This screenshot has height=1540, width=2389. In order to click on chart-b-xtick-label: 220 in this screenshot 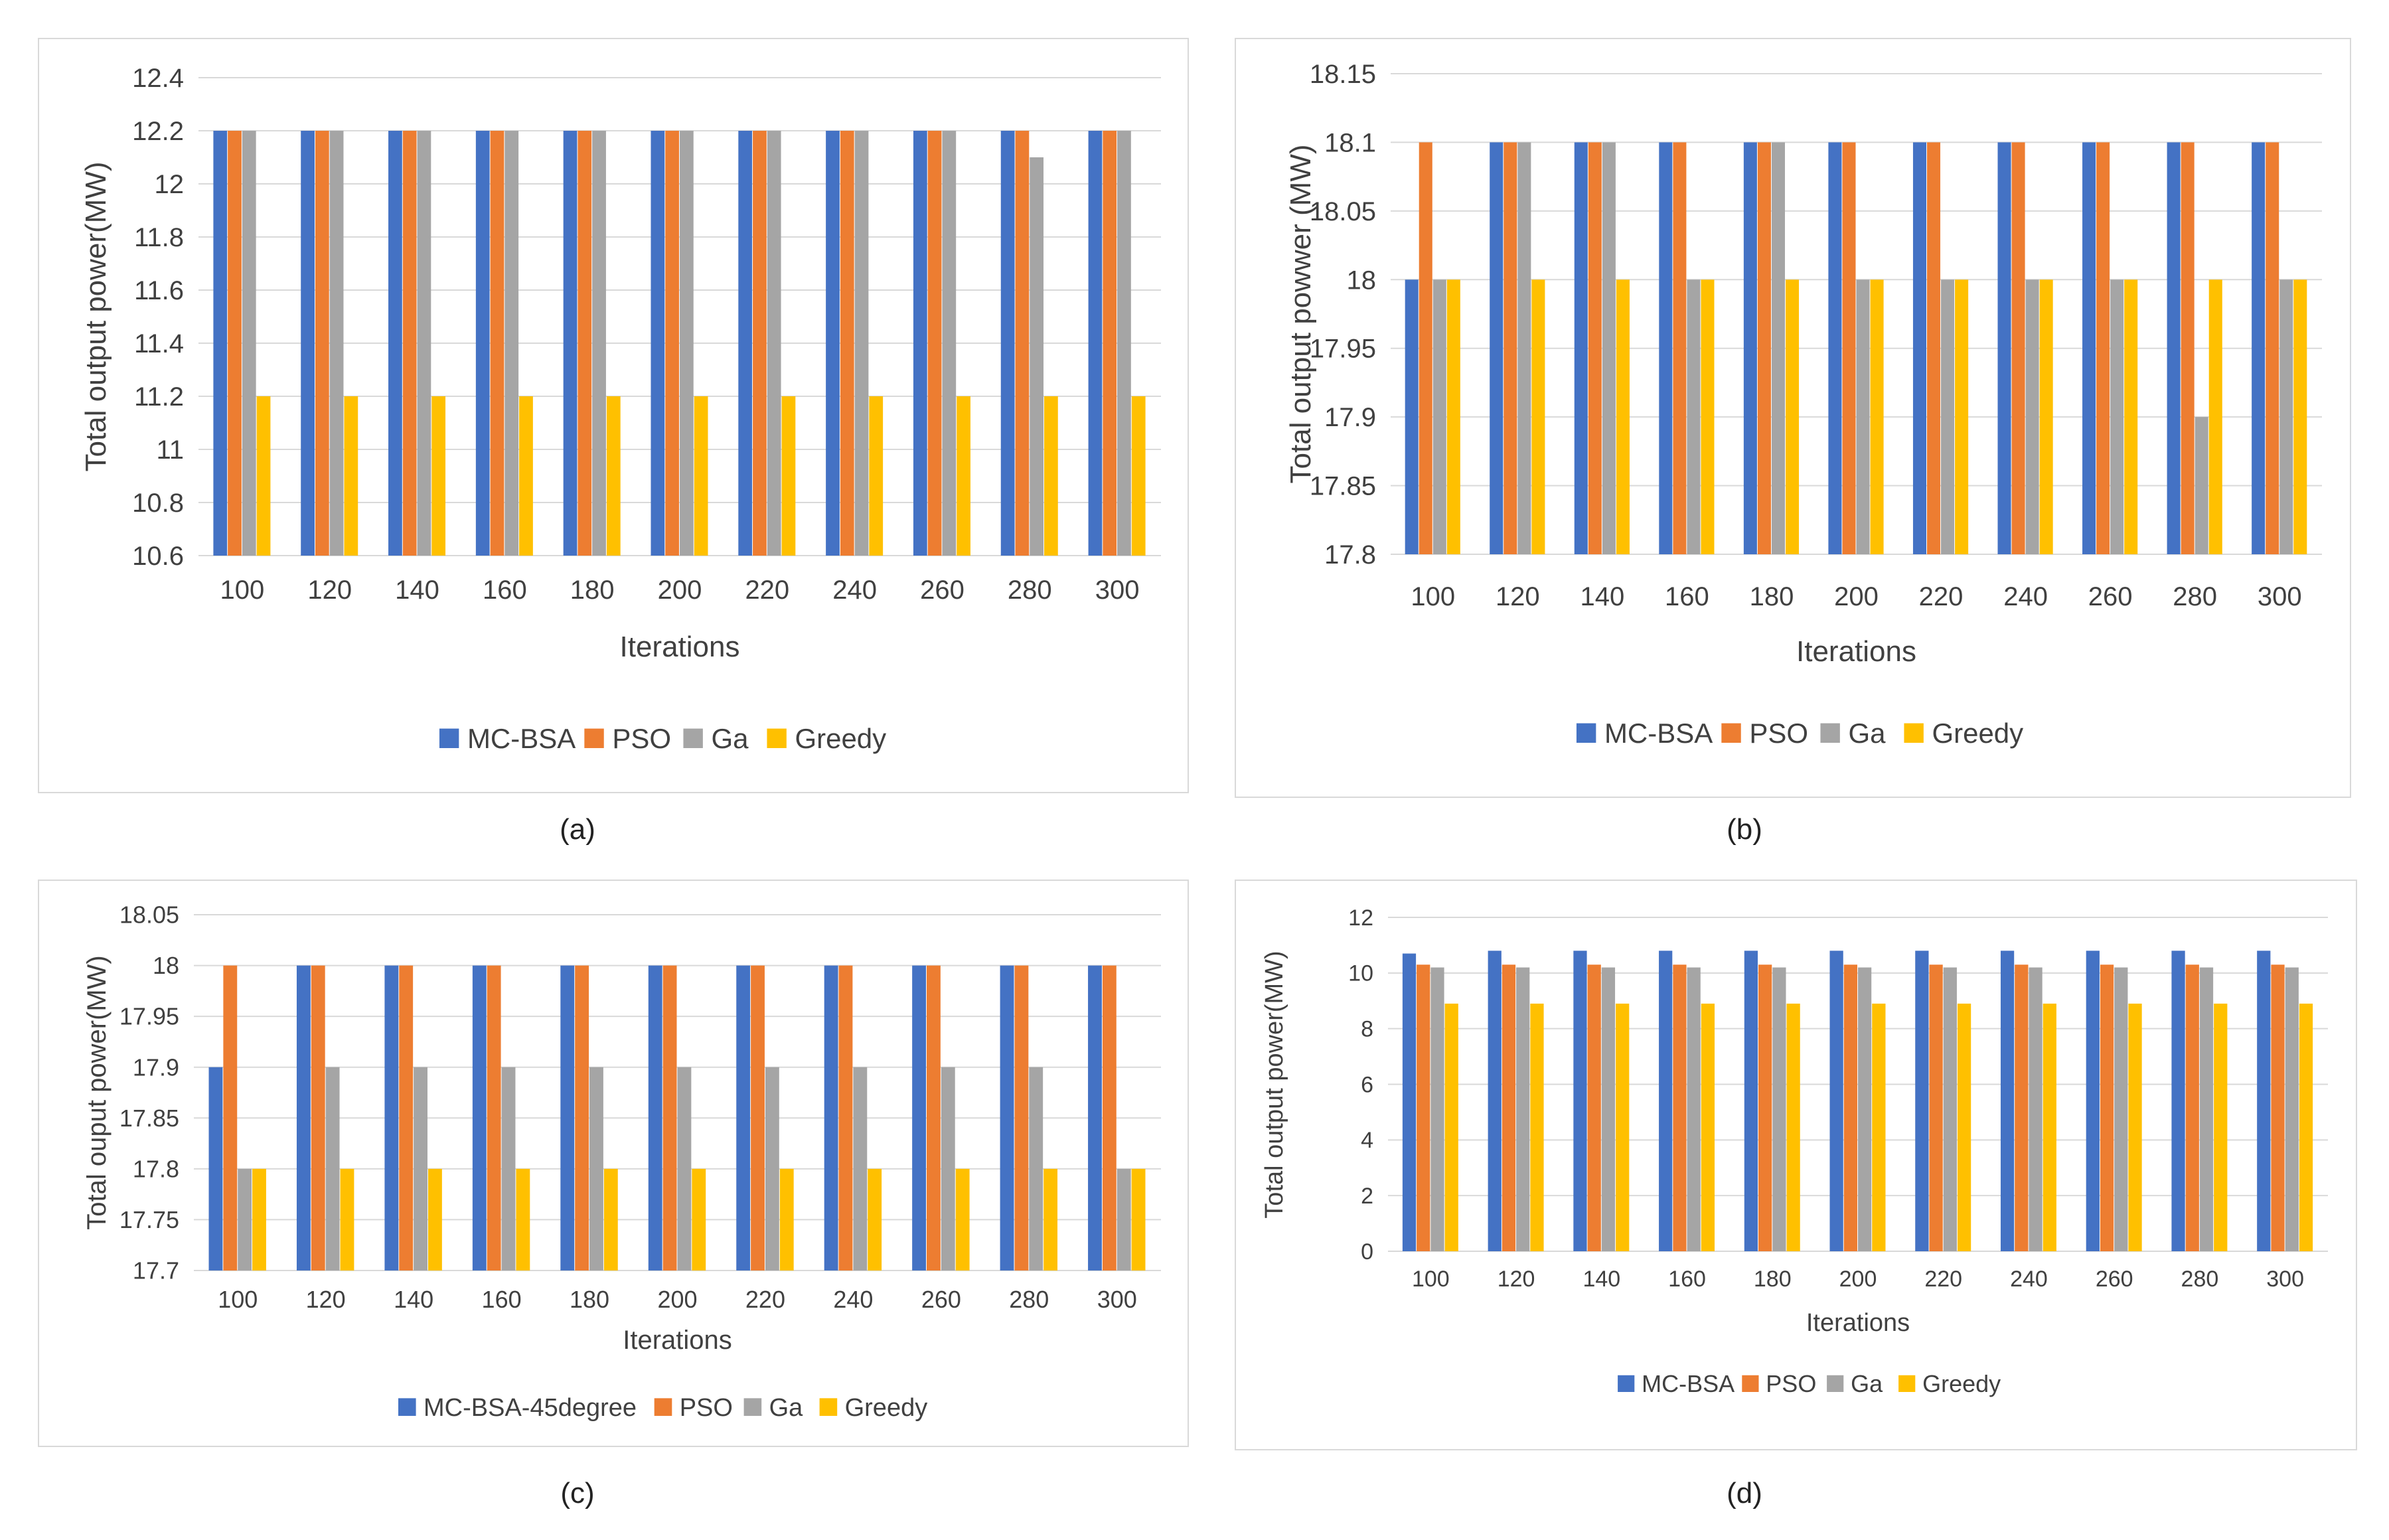, I will do `click(1941, 597)`.